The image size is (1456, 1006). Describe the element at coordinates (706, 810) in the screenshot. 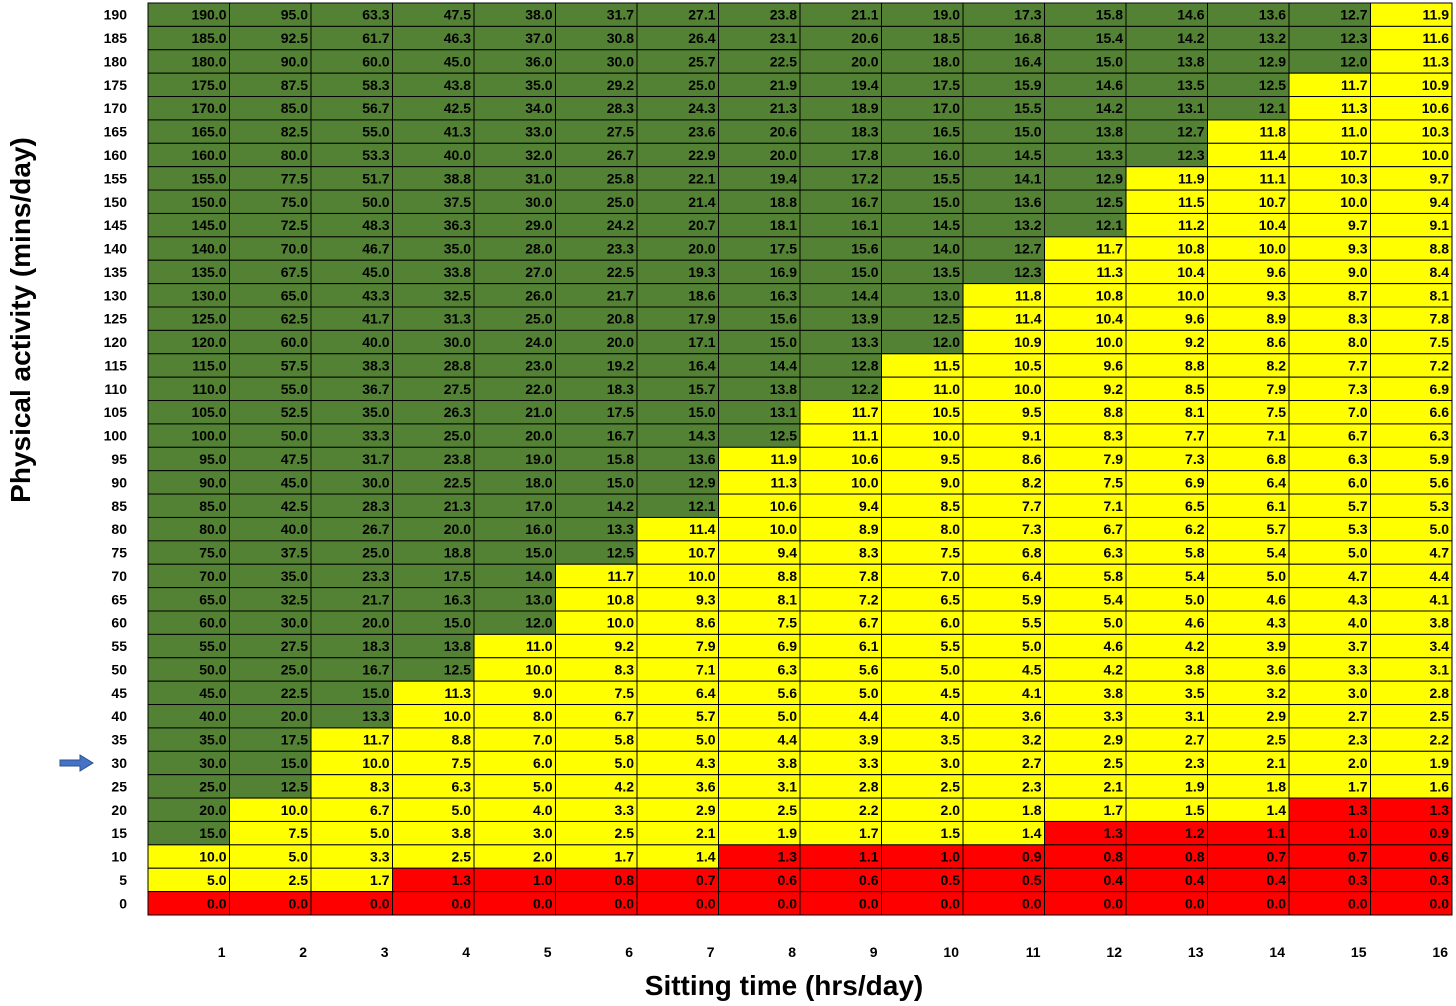

I see `cell-value-label: 2.9` at that location.